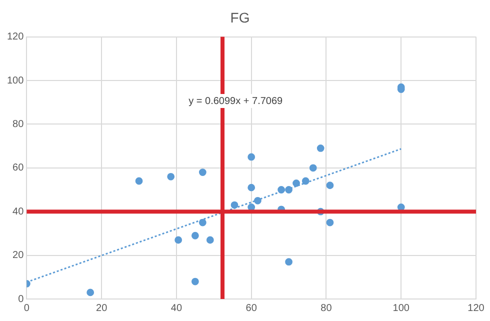  What do you see at coordinates (15, 37) in the screenshot?
I see `y-tick-label: 120` at bounding box center [15, 37].